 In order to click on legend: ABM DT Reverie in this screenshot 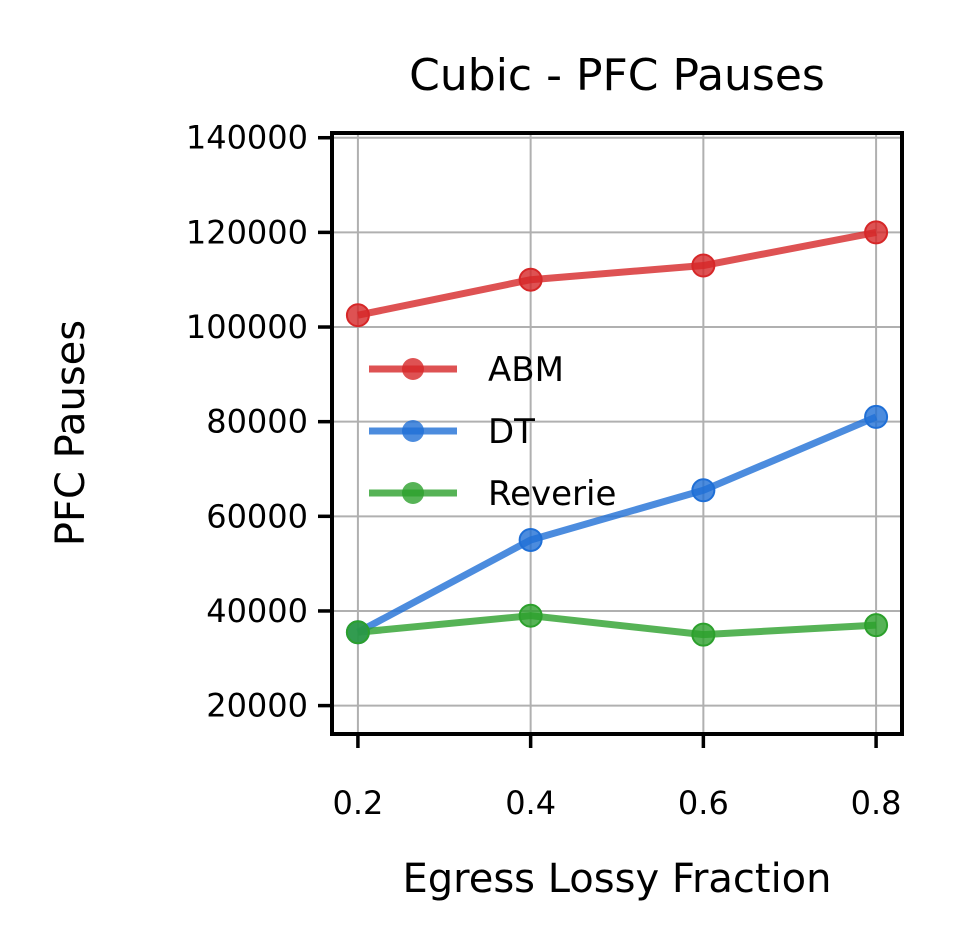, I will do `click(492, 432)`.